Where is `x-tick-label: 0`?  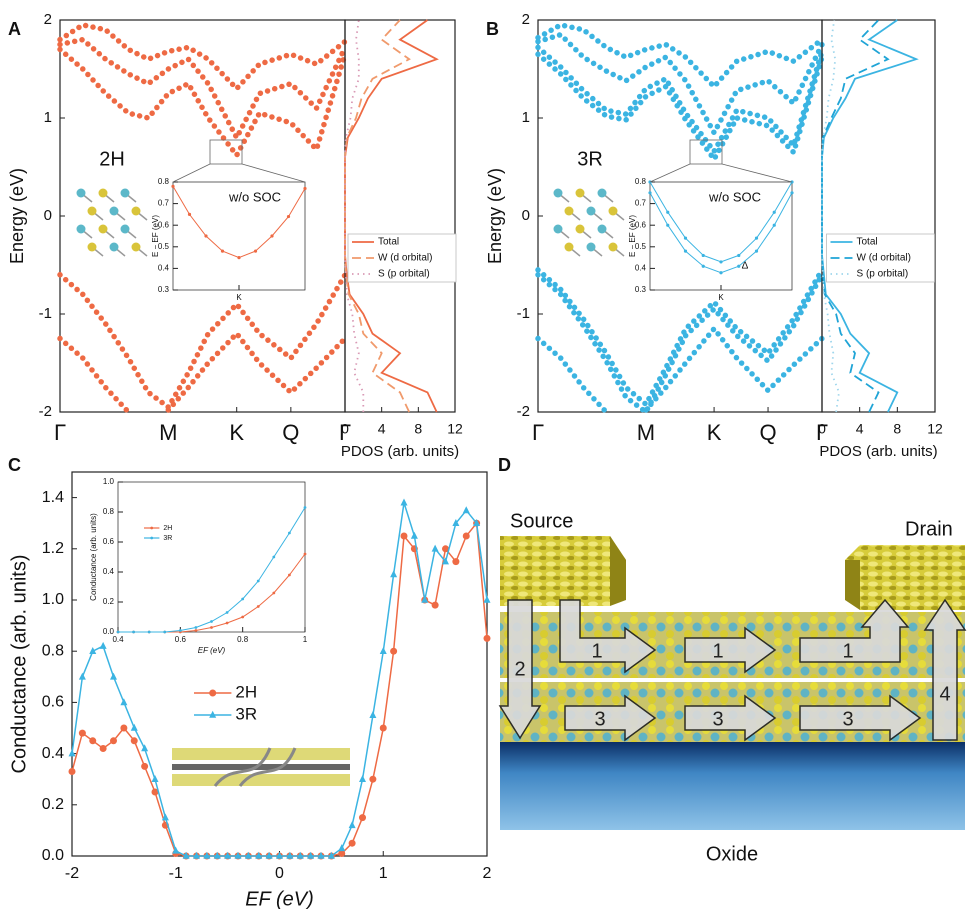 x-tick-label: 0 is located at coordinates (345, 429).